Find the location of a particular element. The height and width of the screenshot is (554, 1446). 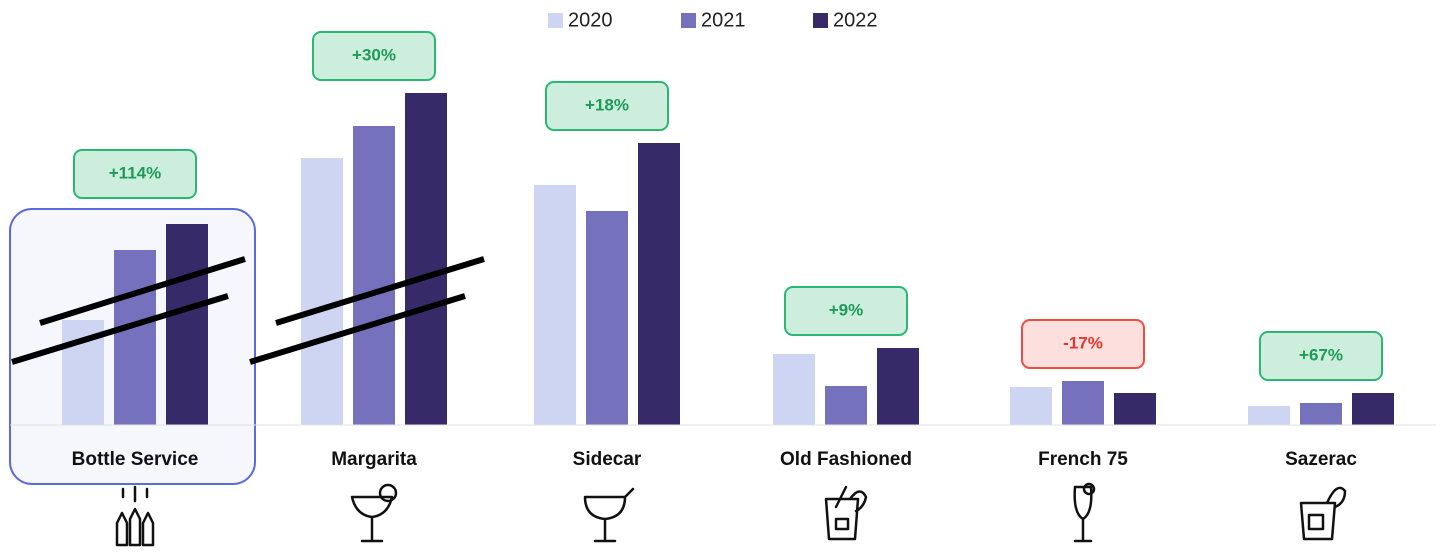

change-label: +18% is located at coordinates (607, 104).